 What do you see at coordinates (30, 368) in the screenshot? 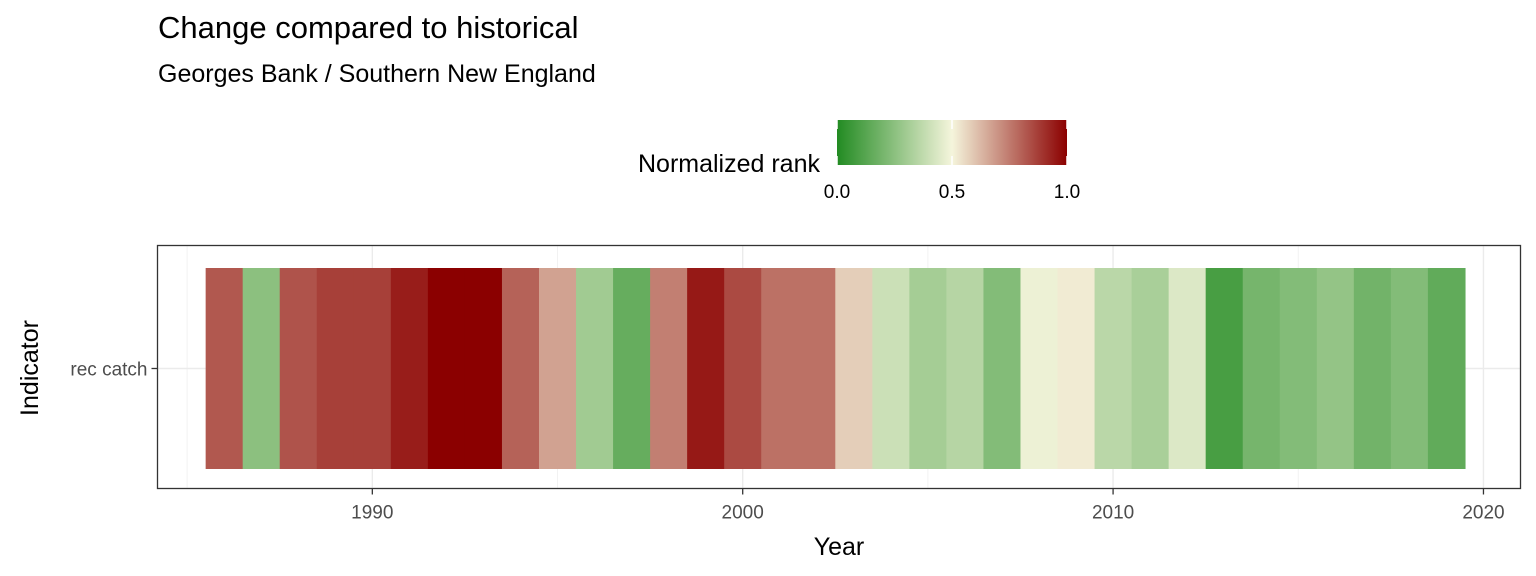
I see `y-axis-title: Indicator` at bounding box center [30, 368].